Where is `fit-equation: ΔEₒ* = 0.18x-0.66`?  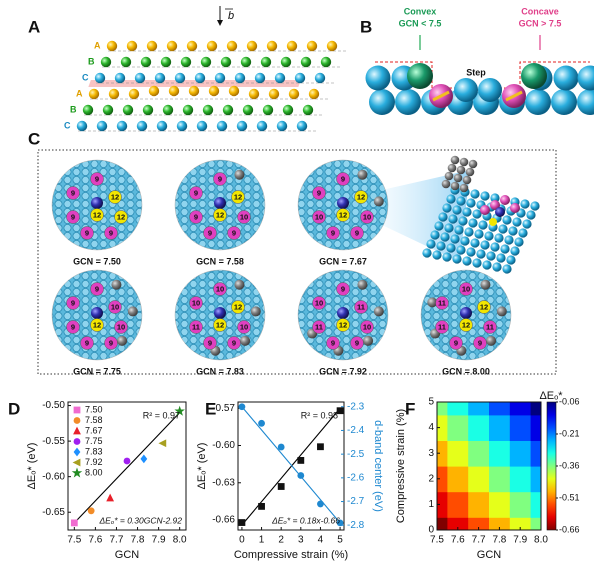 fit-equation: ΔEₒ* = 0.18x-0.66 is located at coordinates (305, 520).